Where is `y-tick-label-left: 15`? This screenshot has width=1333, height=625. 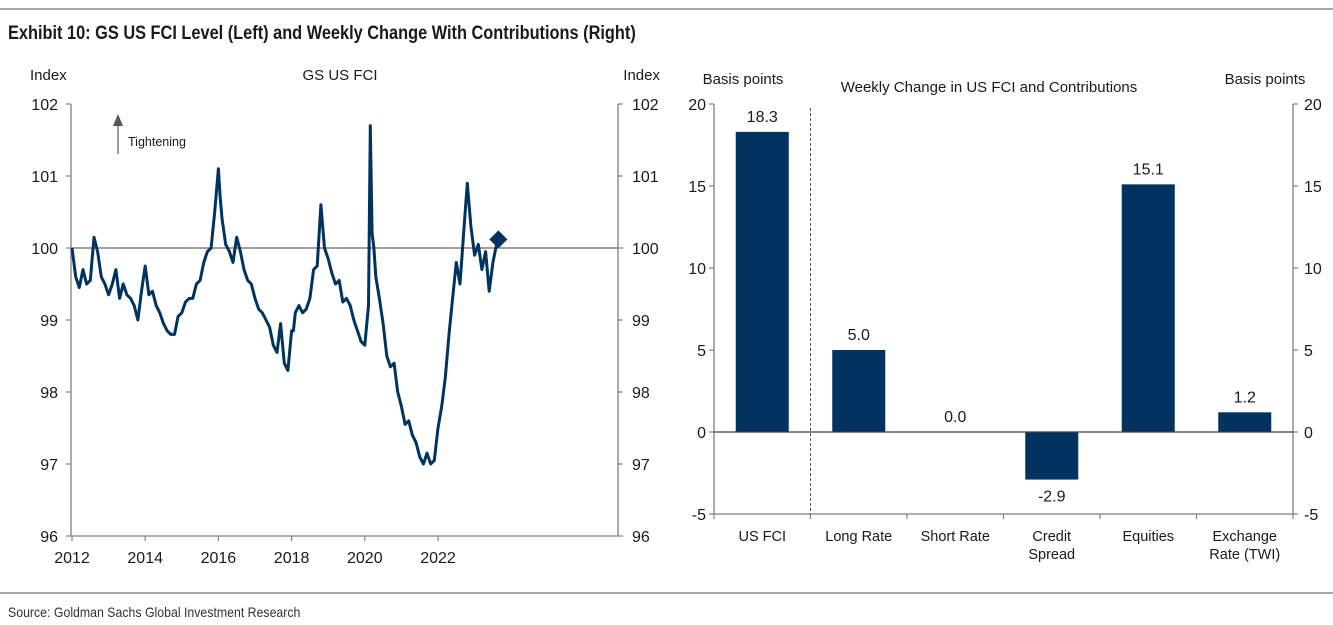
y-tick-label-left: 15 is located at coordinates (697, 187).